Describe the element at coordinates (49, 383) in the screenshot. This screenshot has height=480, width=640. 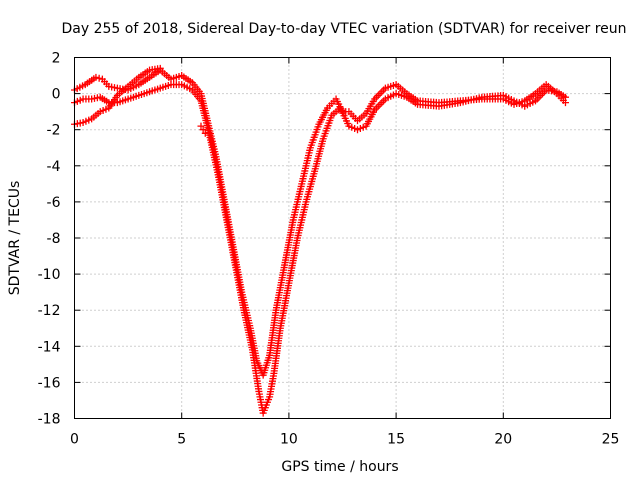
I see `y-tick-label: -16` at that location.